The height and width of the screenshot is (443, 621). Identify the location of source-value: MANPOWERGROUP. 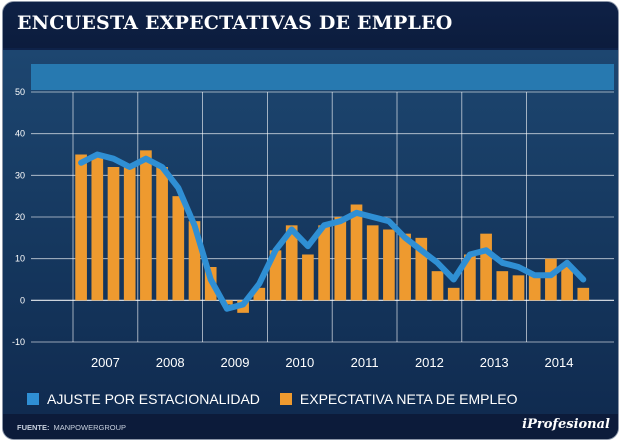
(90, 427).